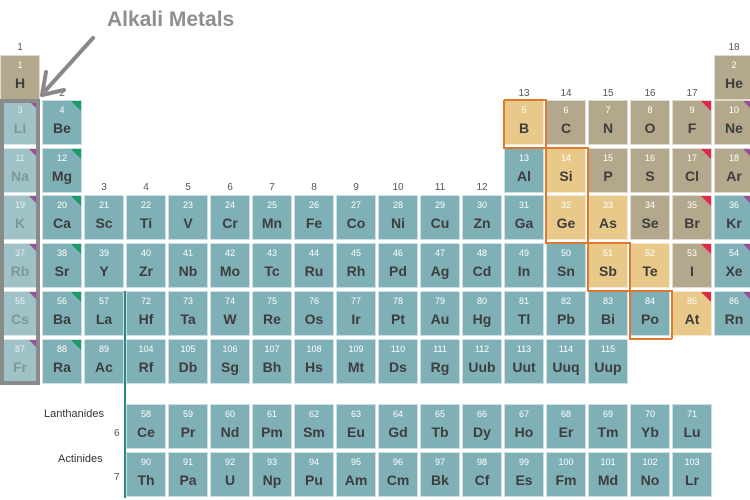 The image size is (750, 500). I want to click on element-cell-db: 105 Db, so click(188, 361).